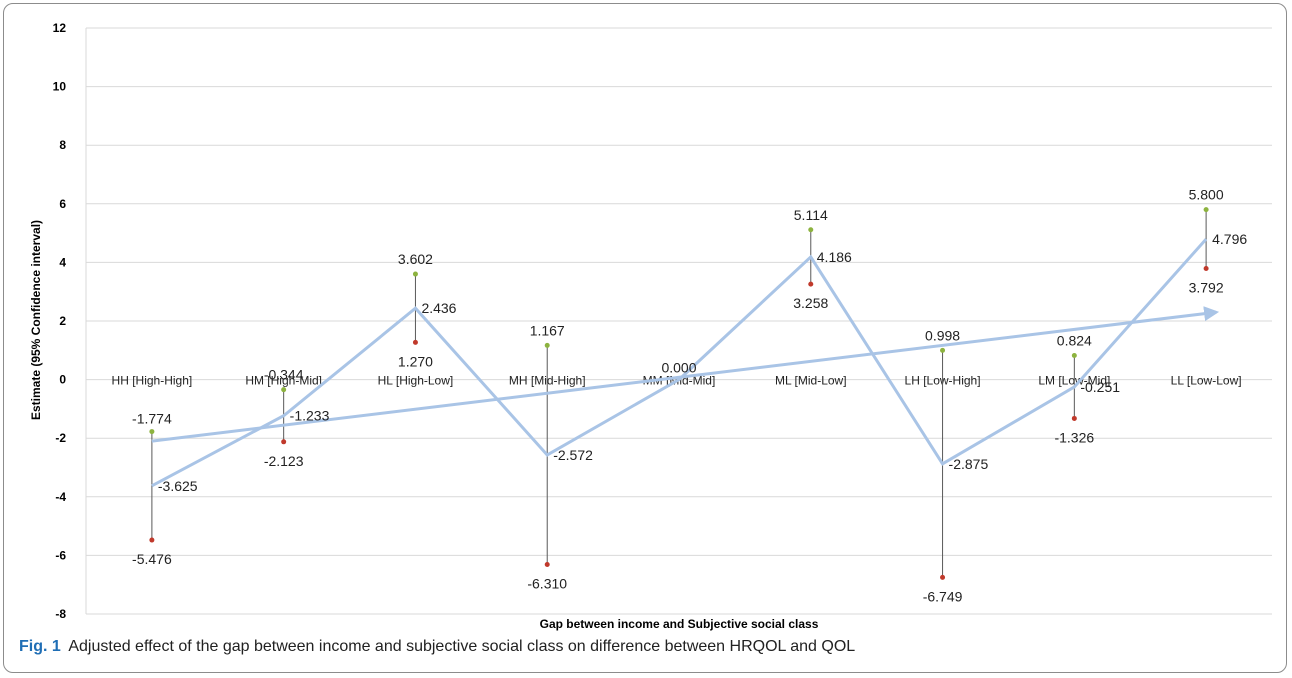 Image resolution: width=1292 pixels, height=678 pixels. I want to click on y-tick-label: 0, so click(62, 380).